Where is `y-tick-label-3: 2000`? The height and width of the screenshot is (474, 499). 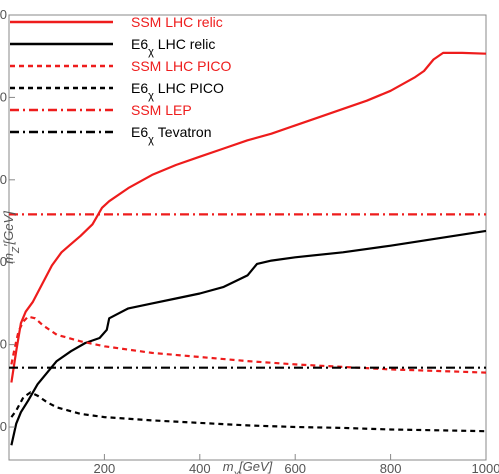
y-tick-label-3: 2000 is located at coordinates (3, 179).